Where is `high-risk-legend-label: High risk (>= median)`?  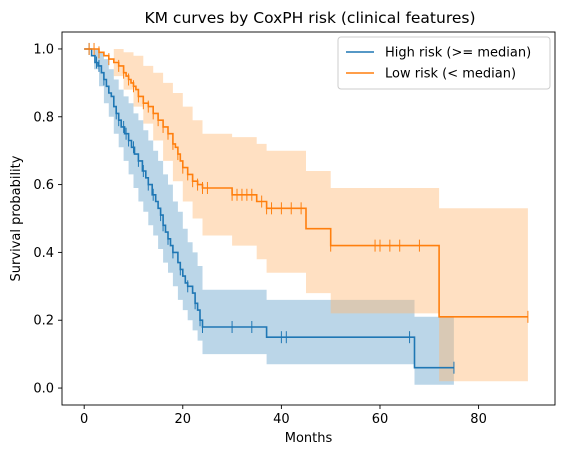
high-risk-legend-label: High risk (>= median) is located at coordinates (458, 53).